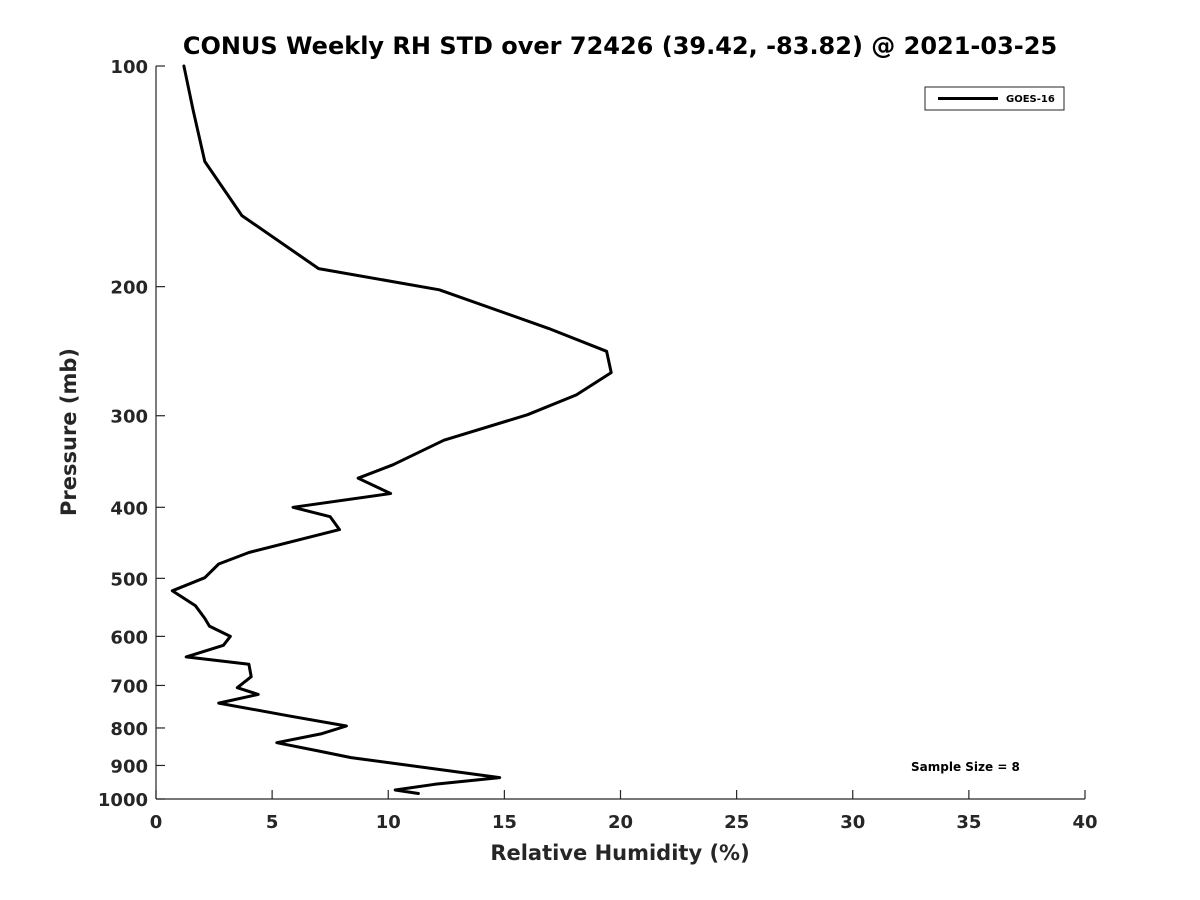 This screenshot has width=1200, height=900. What do you see at coordinates (129, 637) in the screenshot?
I see `y-tick-label: 600` at bounding box center [129, 637].